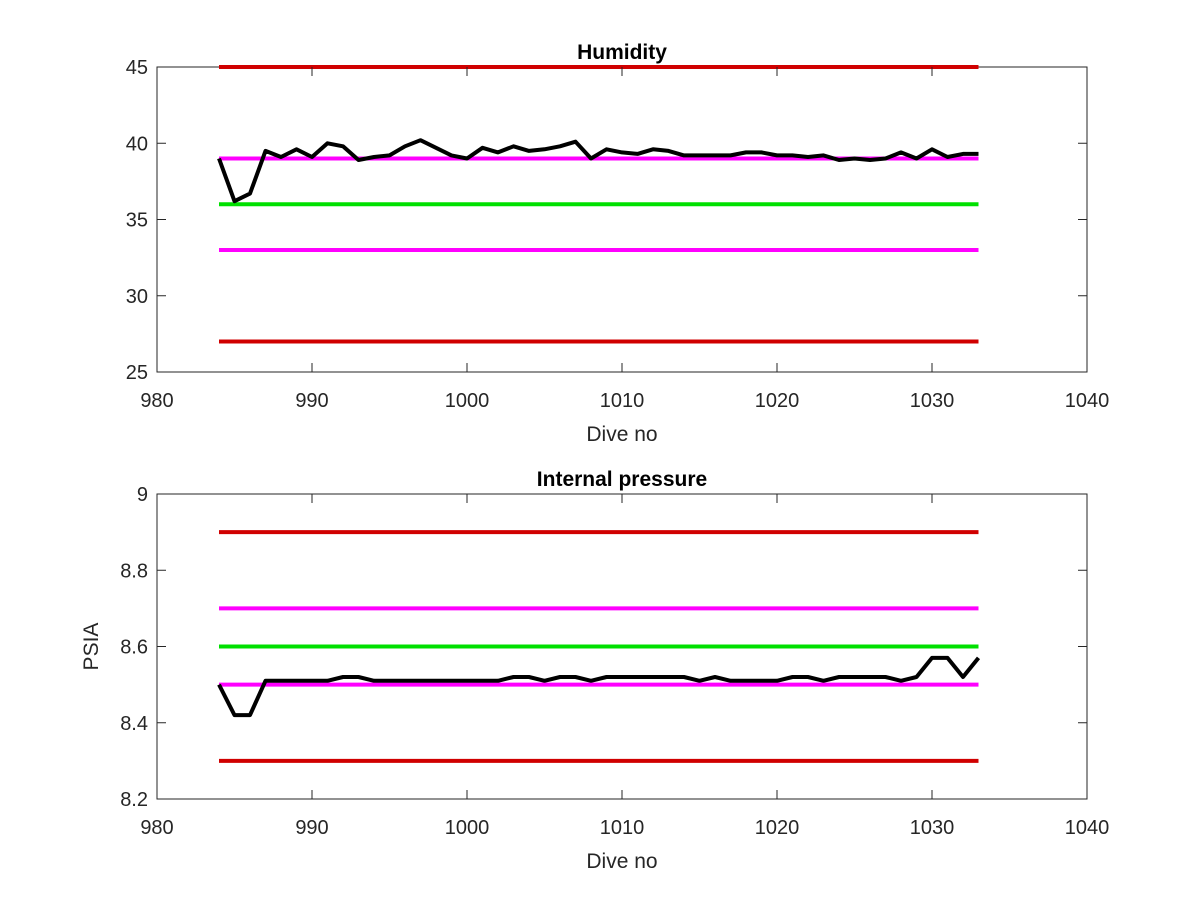  I want to click on humidity-x-tick-label: 990, so click(311, 401).